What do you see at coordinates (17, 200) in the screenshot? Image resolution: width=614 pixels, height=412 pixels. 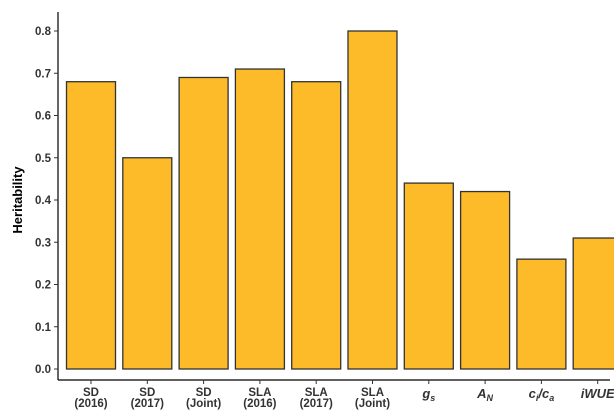 I see `y-axis-label: Heritability` at bounding box center [17, 200].